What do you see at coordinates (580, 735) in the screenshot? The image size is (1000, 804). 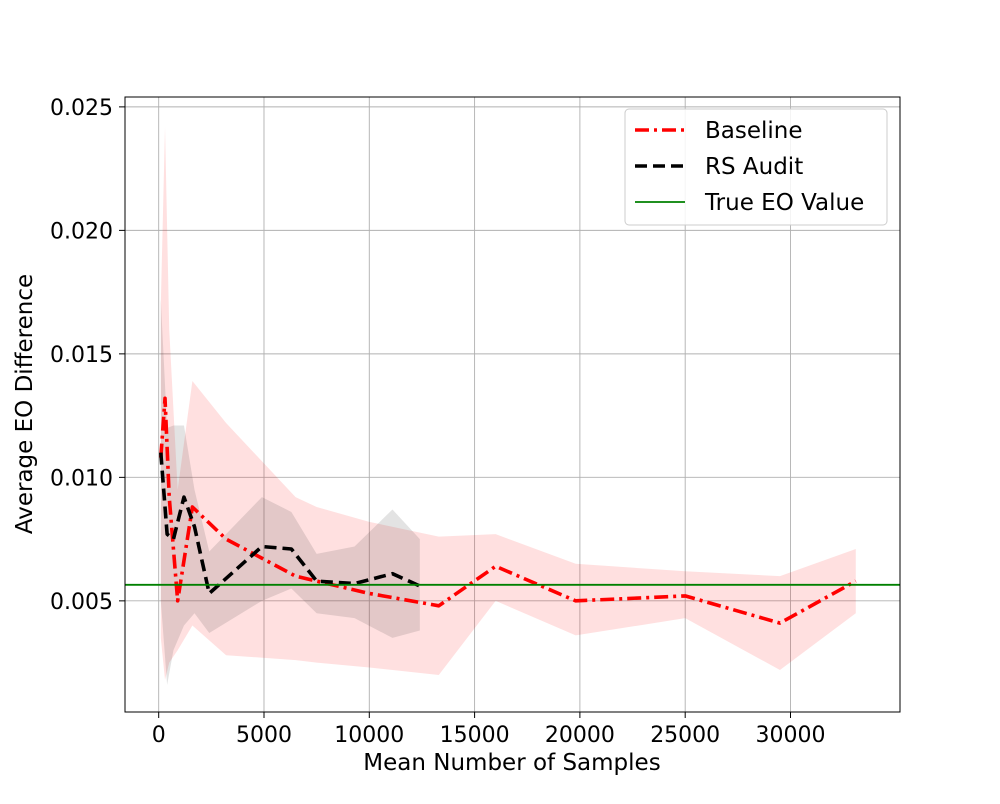 I see `x-tick-label: 20000` at bounding box center [580, 735].